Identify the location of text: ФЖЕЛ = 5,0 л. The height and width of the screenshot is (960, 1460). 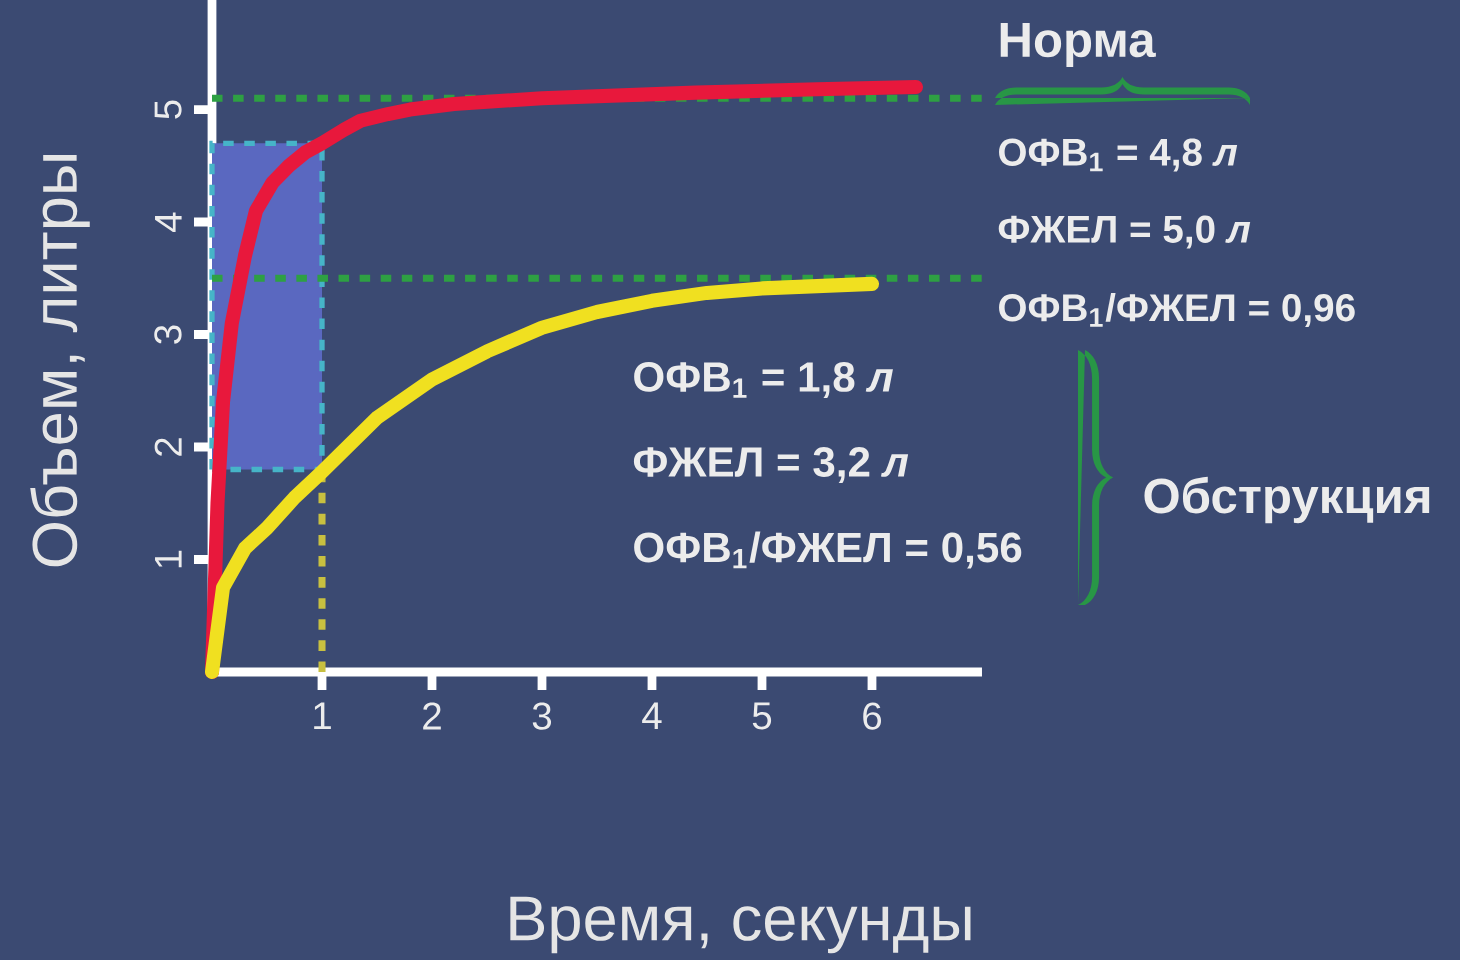
(1124, 232).